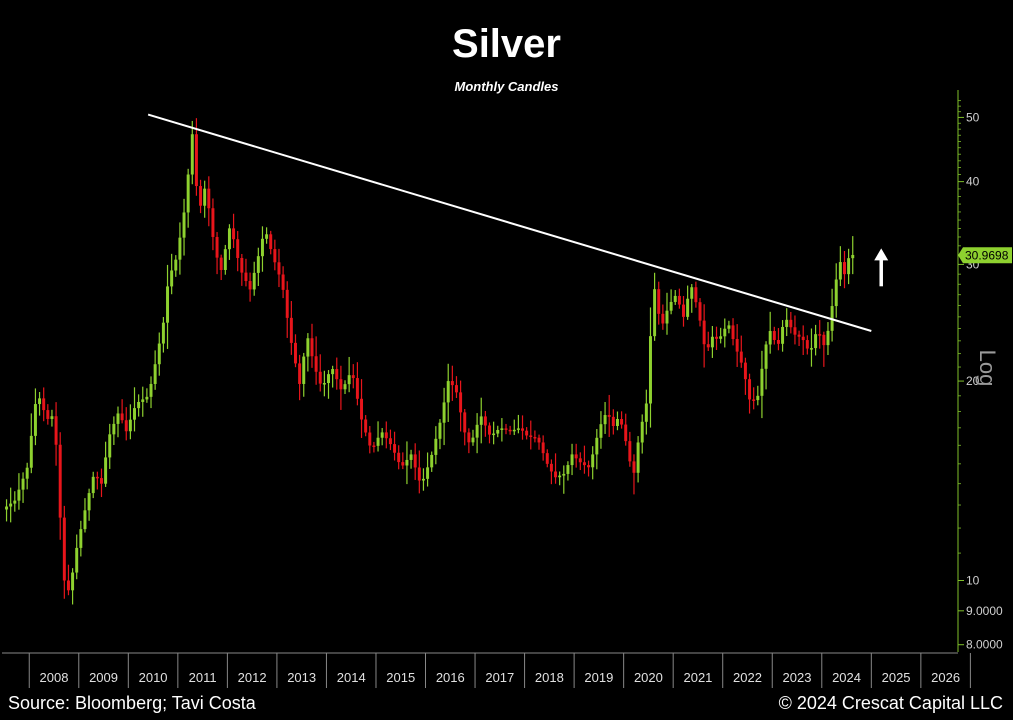 The width and height of the screenshot is (1013, 720). What do you see at coordinates (881, 267) in the screenshot?
I see `up-arrow-icon` at bounding box center [881, 267].